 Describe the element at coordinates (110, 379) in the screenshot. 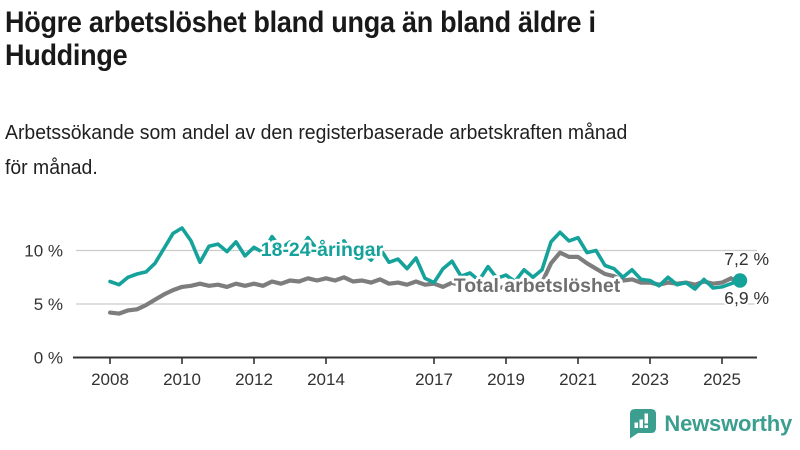

I see `x-tick-label: 2008` at that location.